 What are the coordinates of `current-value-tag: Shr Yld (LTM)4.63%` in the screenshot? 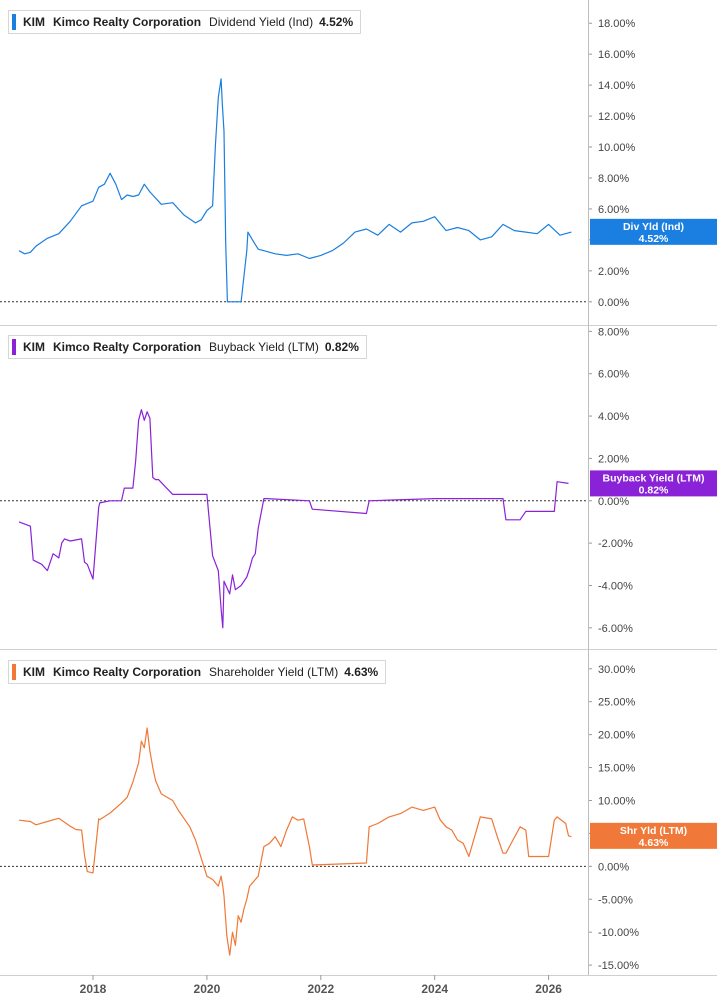 It's located at (653, 835).